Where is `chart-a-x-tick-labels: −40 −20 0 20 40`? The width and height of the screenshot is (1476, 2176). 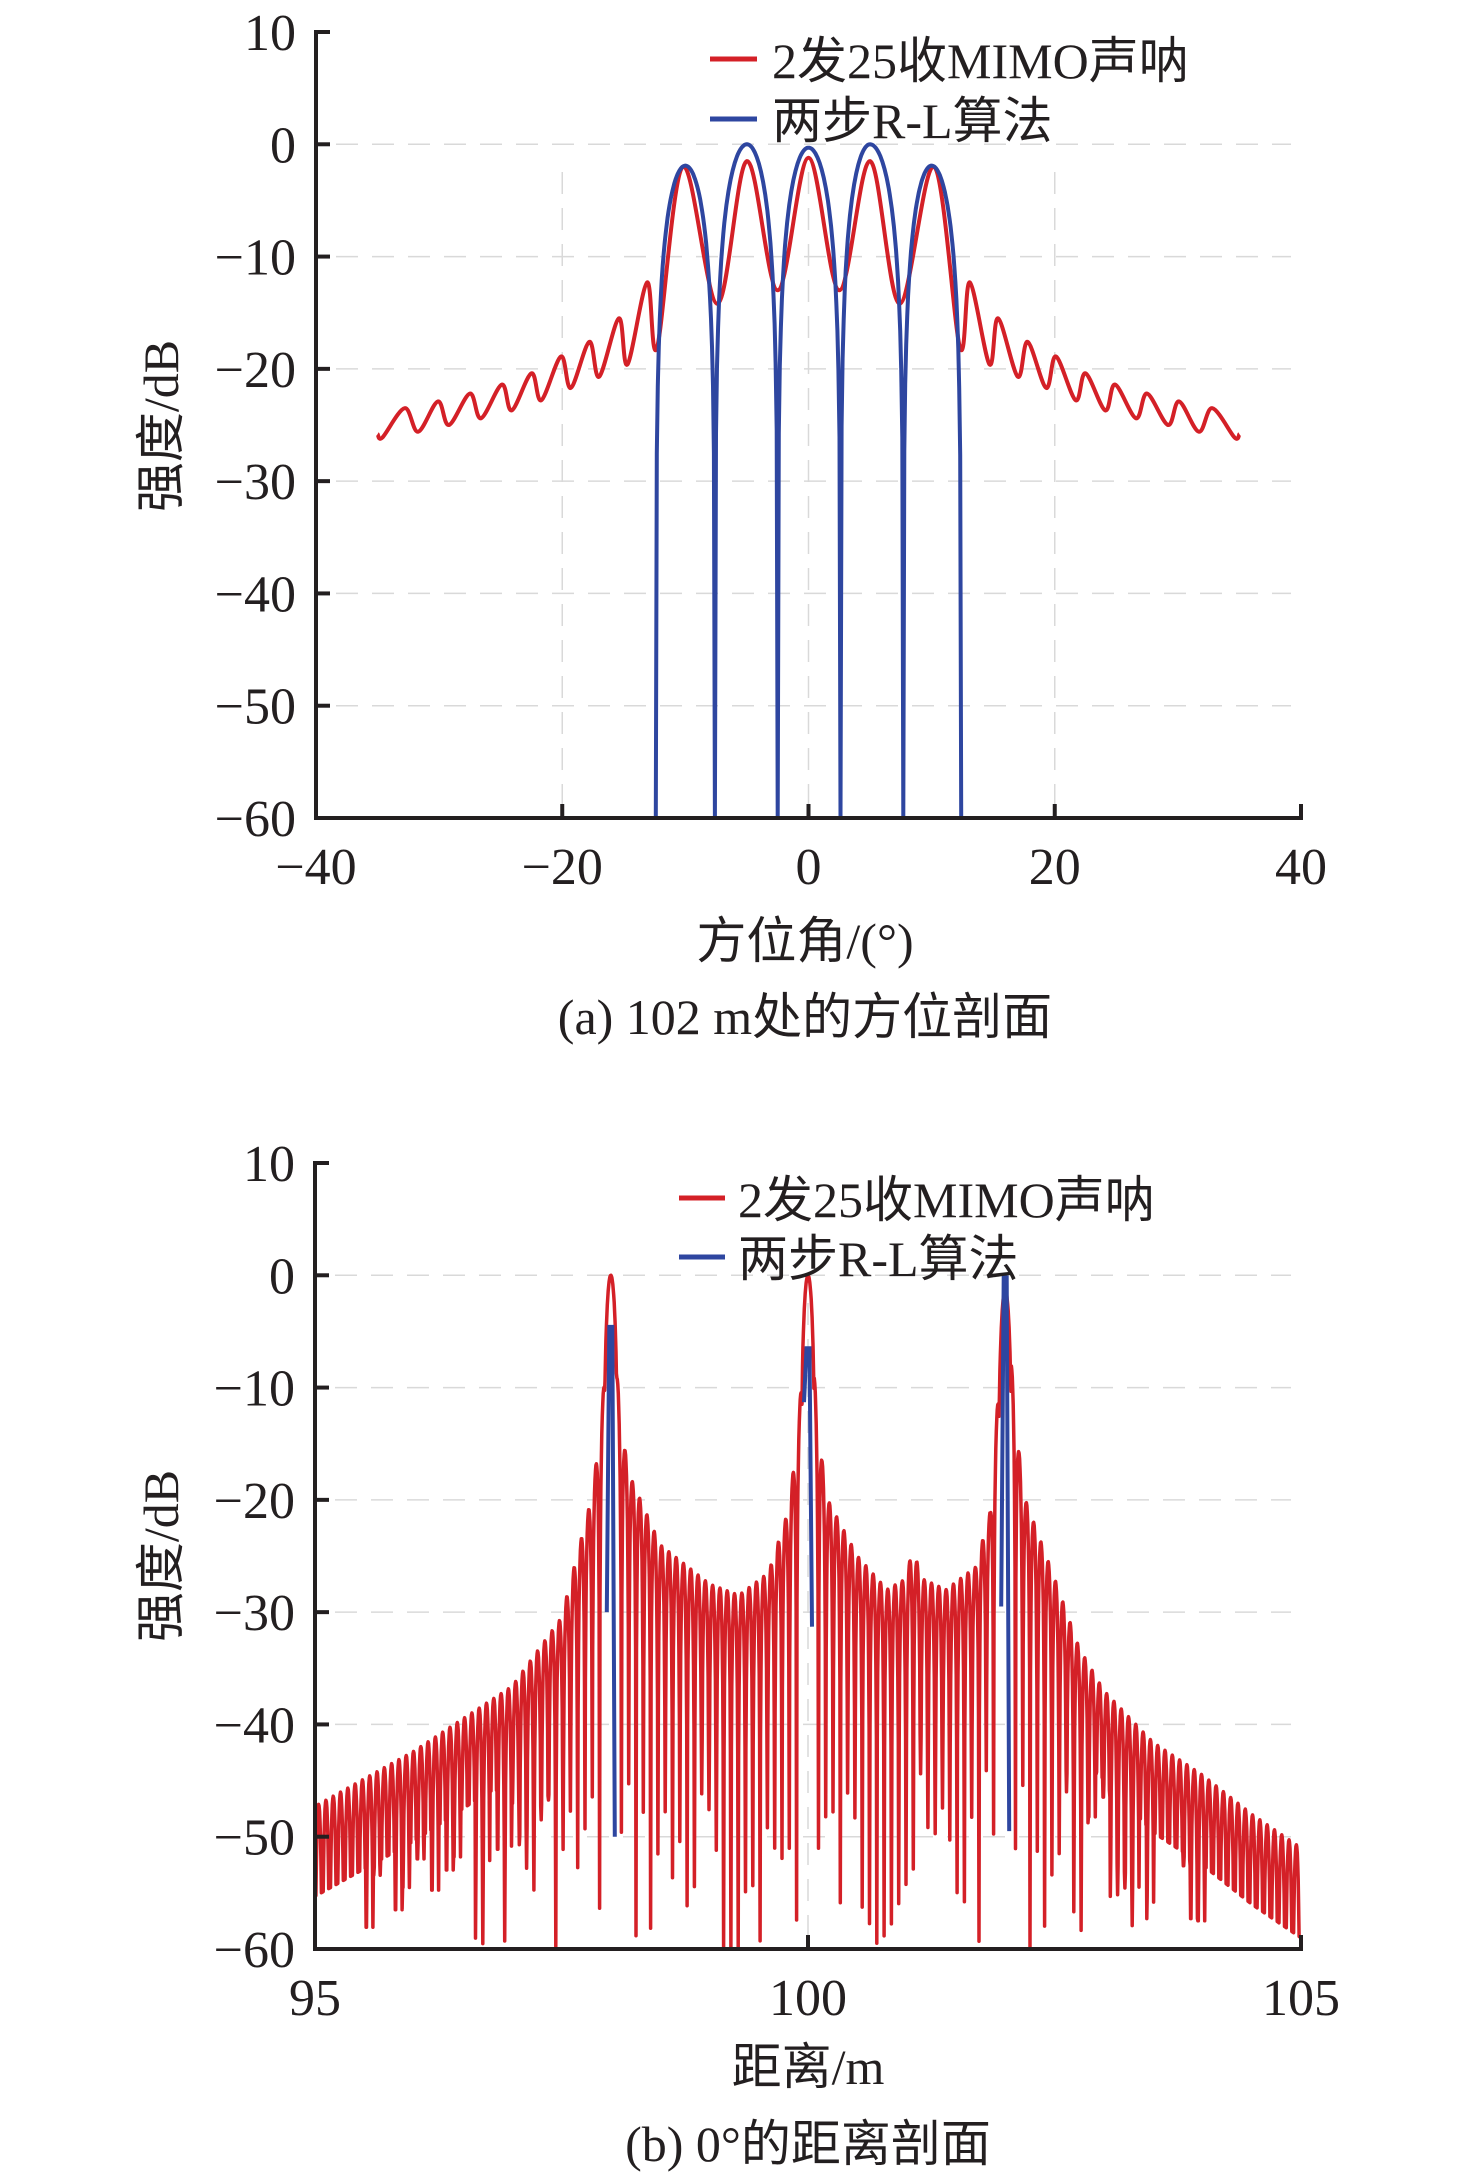
chart-a-x-tick-labels: −40 −20 0 20 40 is located at coordinates (801, 867).